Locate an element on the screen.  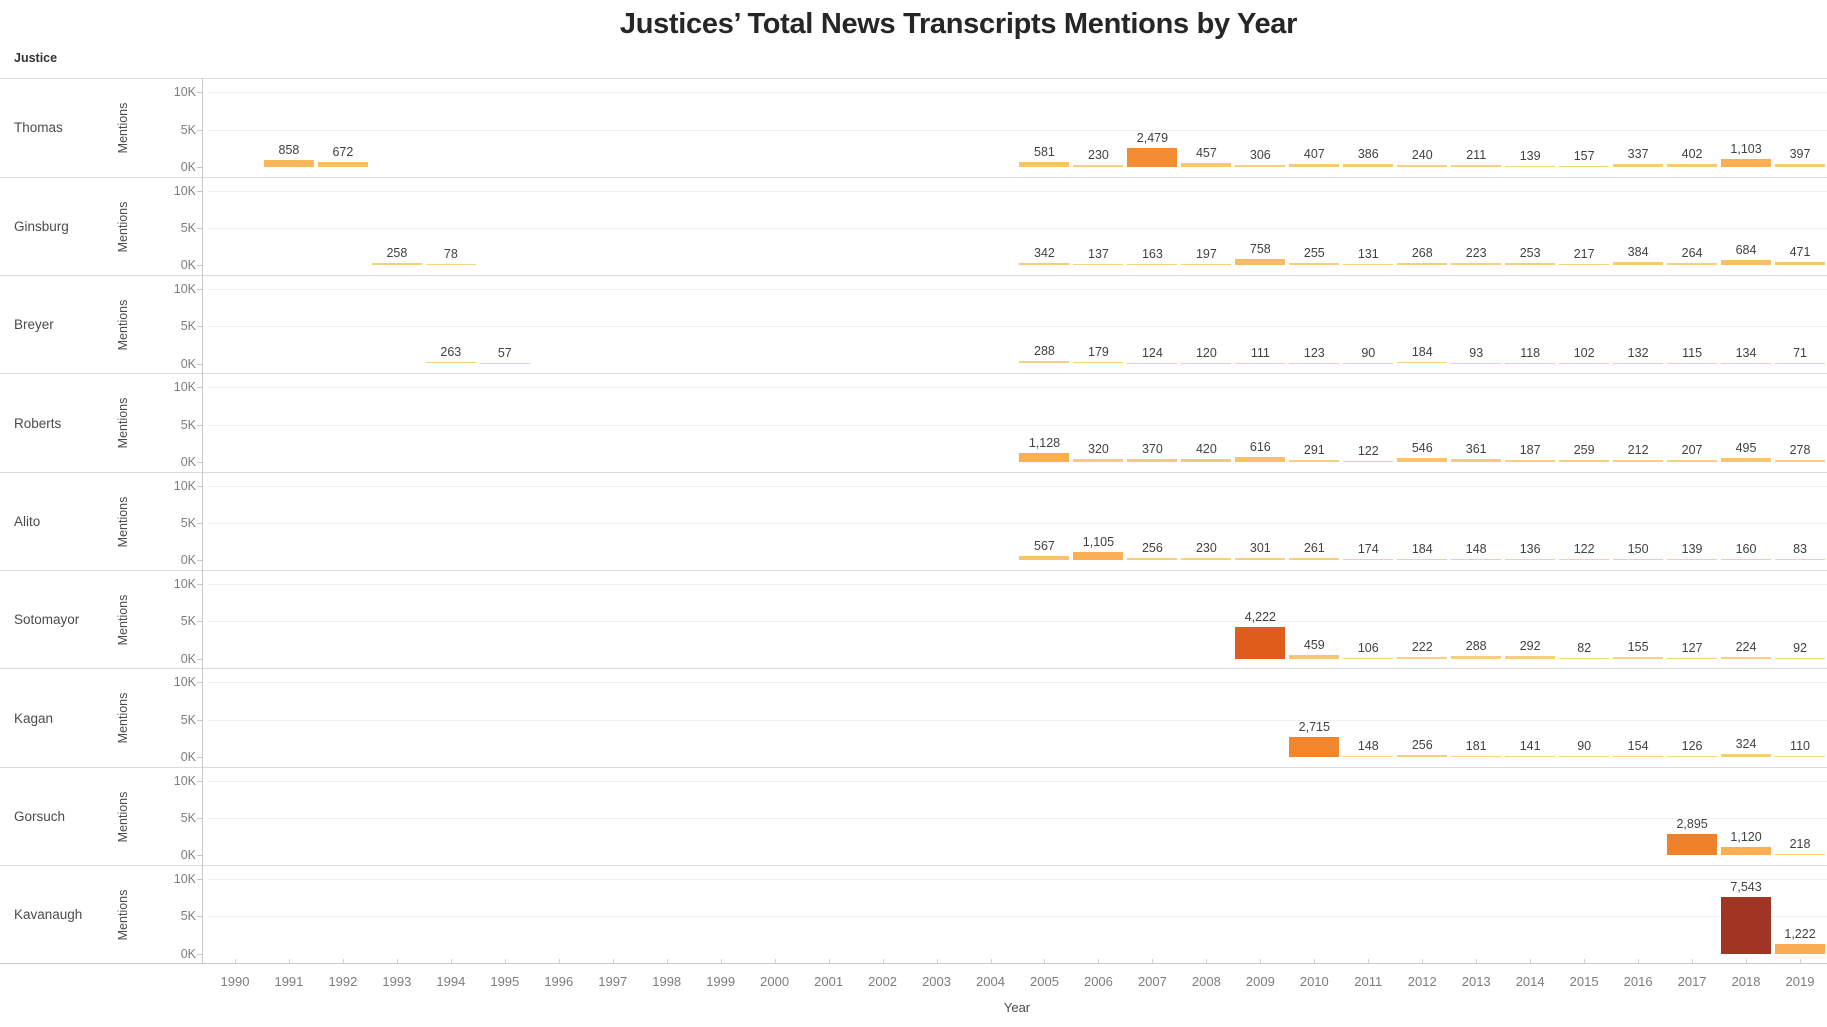
bar-kagan-2013 is located at coordinates (1476, 756).